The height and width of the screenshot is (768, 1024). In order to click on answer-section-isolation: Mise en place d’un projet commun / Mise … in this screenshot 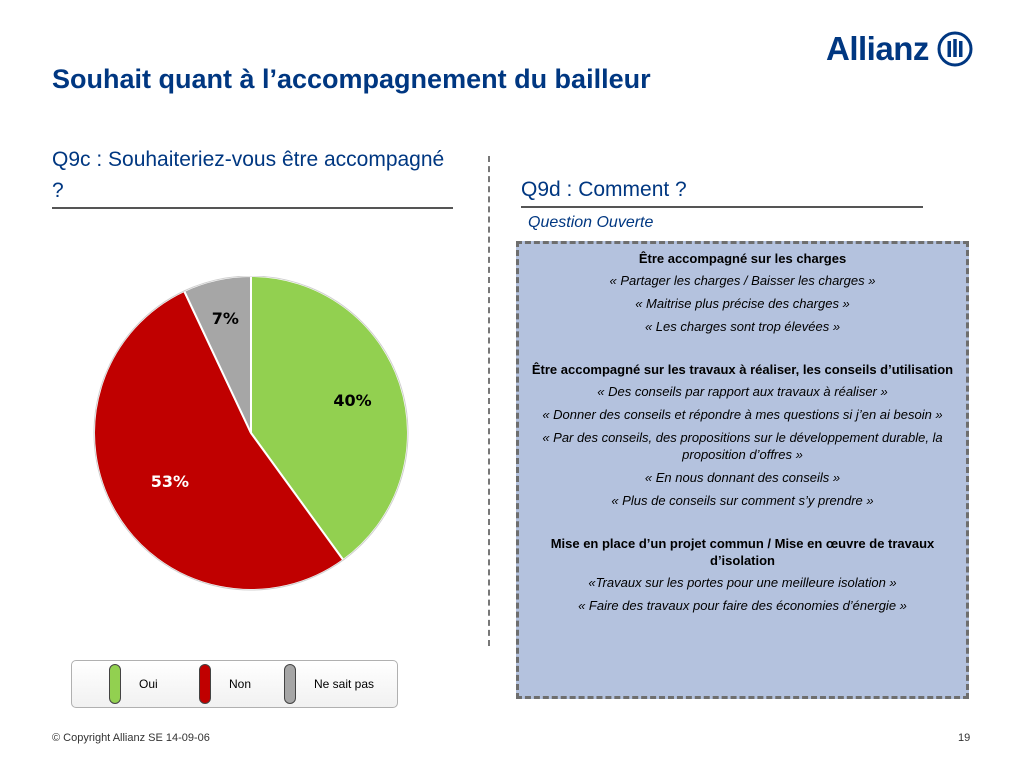, I will do `click(742, 574)`.